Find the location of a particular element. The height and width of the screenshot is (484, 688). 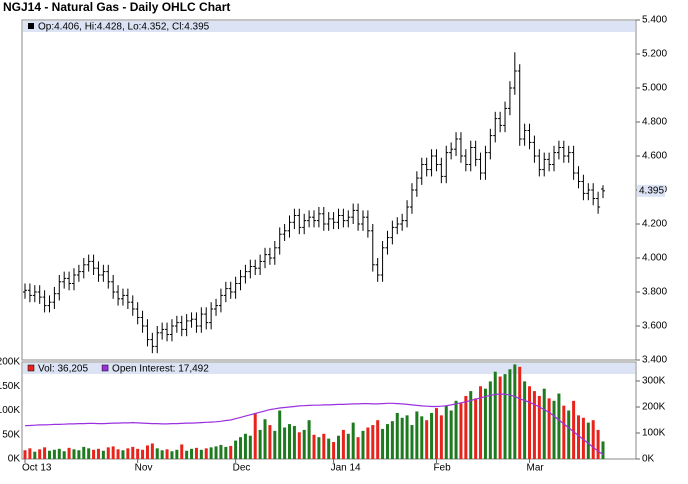

y2-tick-label: 100K is located at coordinates (654, 433).